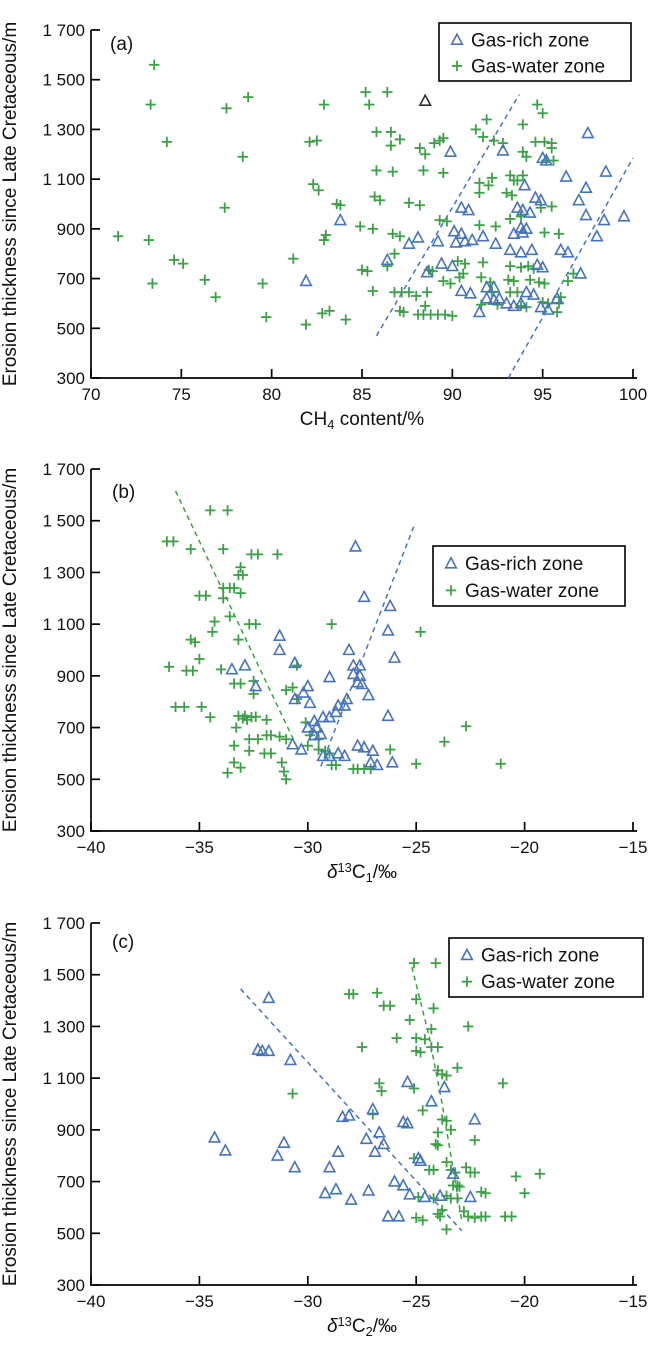  What do you see at coordinates (123, 492) in the screenshot?
I see `panel-letter: (b)` at bounding box center [123, 492].